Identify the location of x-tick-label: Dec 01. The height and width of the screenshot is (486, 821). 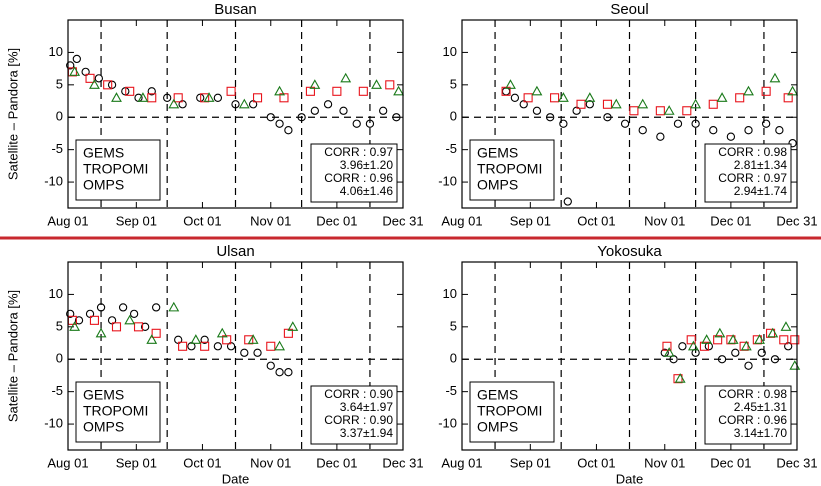
(336, 462).